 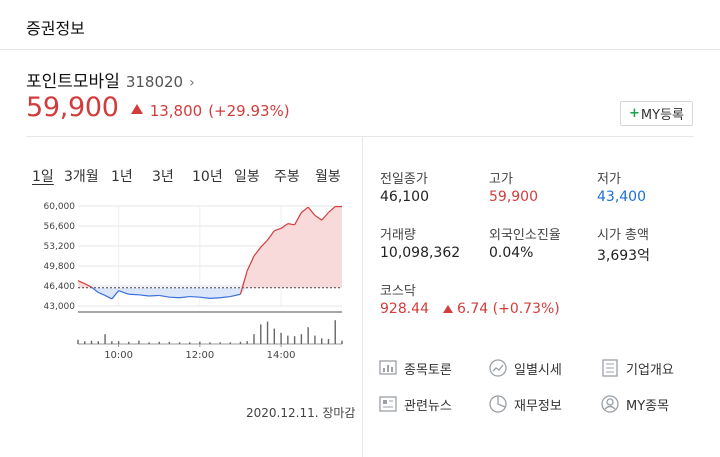 What do you see at coordinates (287, 177) in the screenshot?
I see `tab-weekly-candle: 주봉` at bounding box center [287, 177].